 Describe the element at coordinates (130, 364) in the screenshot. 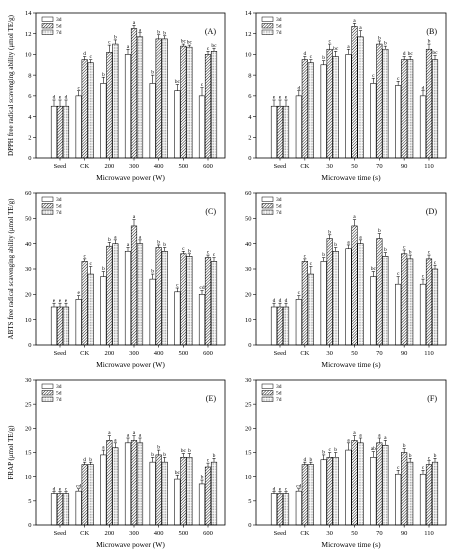

I see `x-axis-title: Microwave power (W)` at that location.